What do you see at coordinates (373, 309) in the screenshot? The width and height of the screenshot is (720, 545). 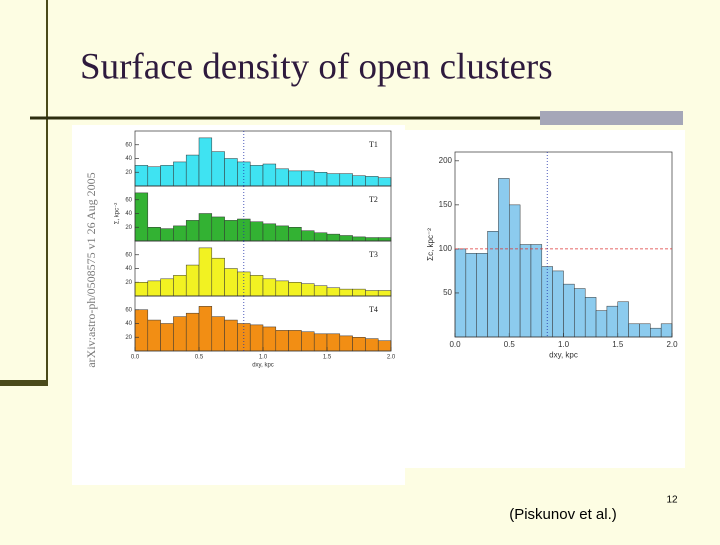 I see `panel-title: T4` at bounding box center [373, 309].